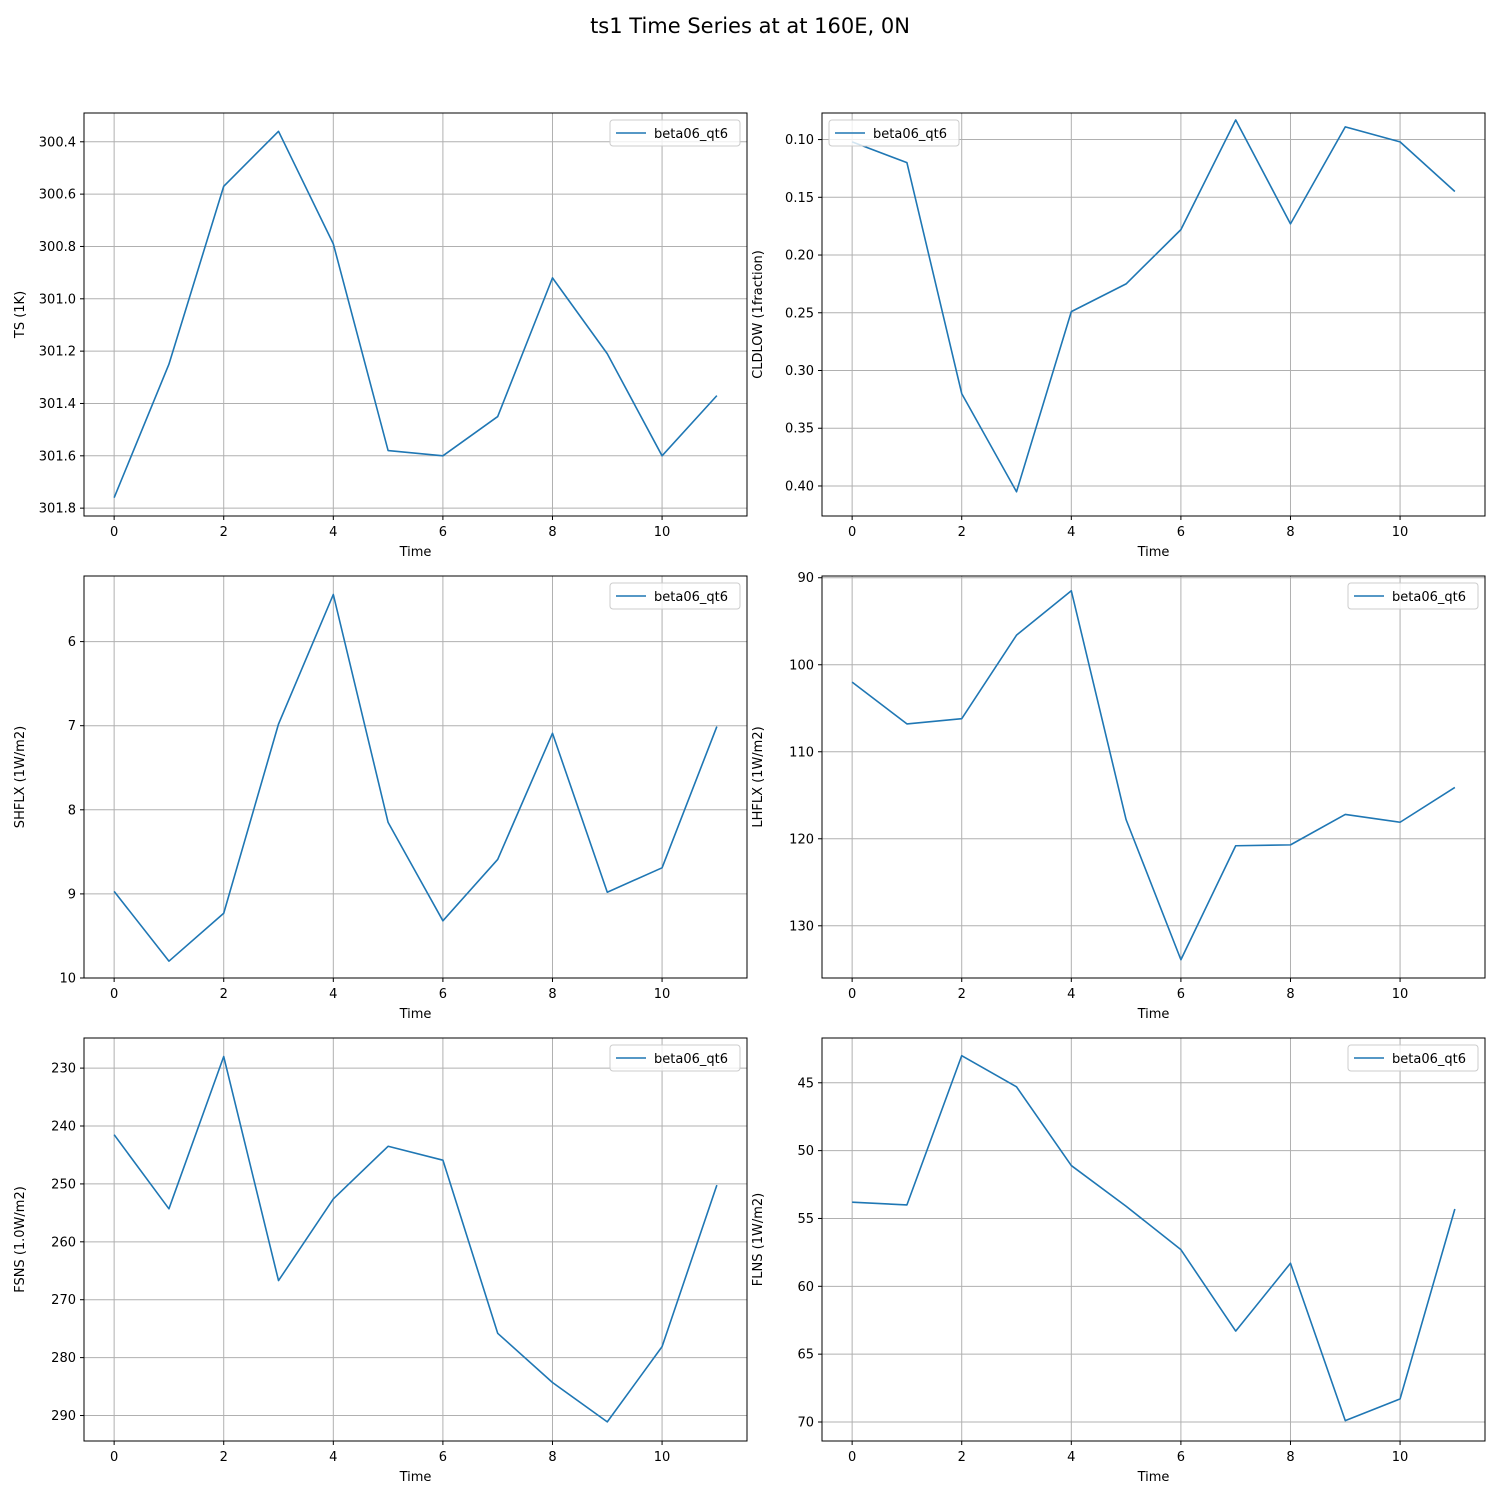  I want to click on y-tick-label: 300.4, so click(57, 142).